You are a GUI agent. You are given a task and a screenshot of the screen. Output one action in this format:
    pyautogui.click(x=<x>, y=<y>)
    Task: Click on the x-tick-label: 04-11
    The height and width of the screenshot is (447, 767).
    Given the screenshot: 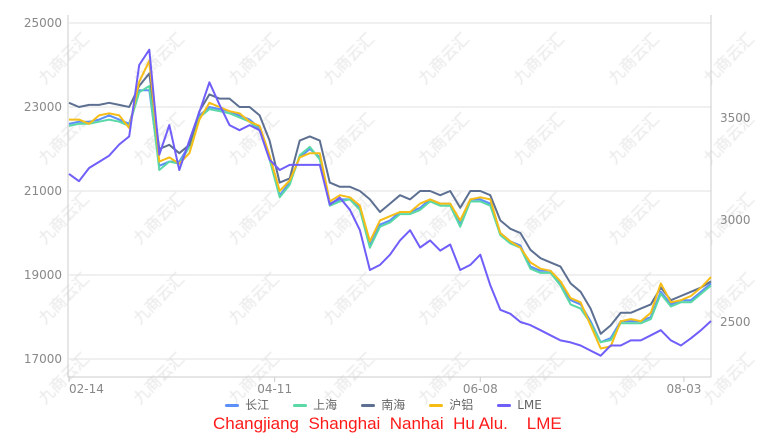 What is the action you would take?
    pyautogui.click(x=274, y=389)
    